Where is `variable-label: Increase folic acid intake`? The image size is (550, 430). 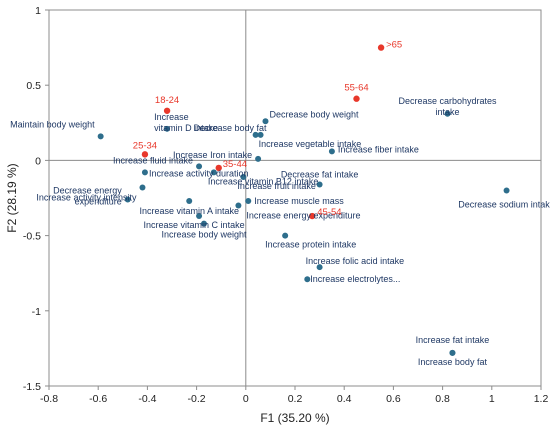
variable-label: Increase folic acid intake is located at coordinates (355, 261).